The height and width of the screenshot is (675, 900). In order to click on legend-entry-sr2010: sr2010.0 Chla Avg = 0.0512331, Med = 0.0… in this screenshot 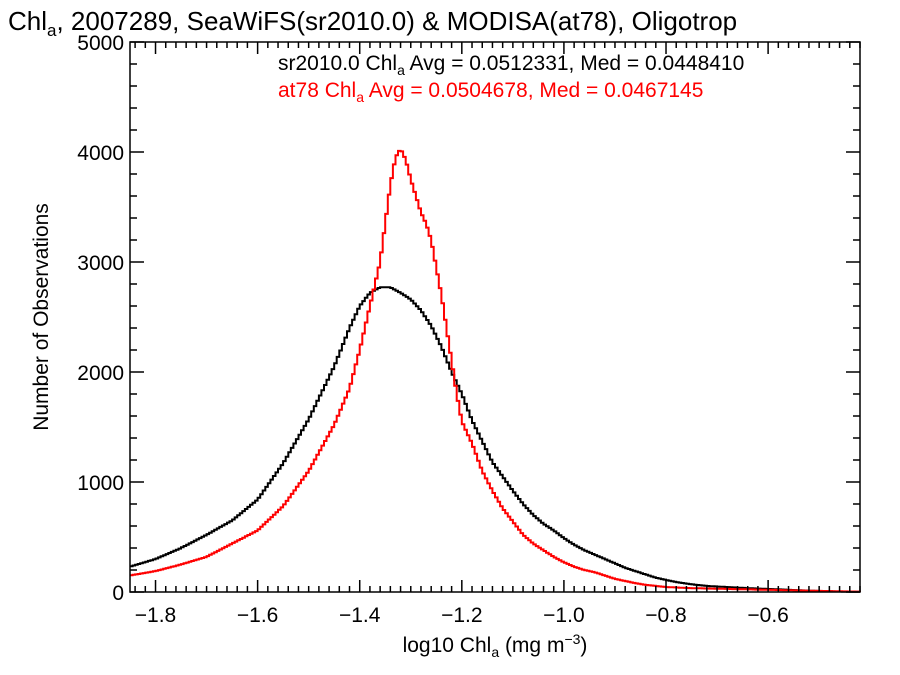, I will do `click(511, 65)`.